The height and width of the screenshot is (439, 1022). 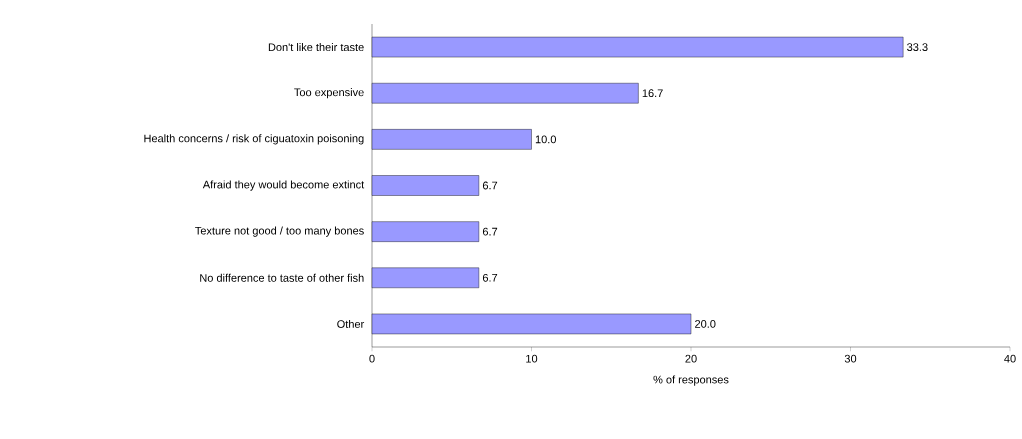 What do you see at coordinates (372, 358) in the screenshot?
I see `x-tick-label: 0` at bounding box center [372, 358].